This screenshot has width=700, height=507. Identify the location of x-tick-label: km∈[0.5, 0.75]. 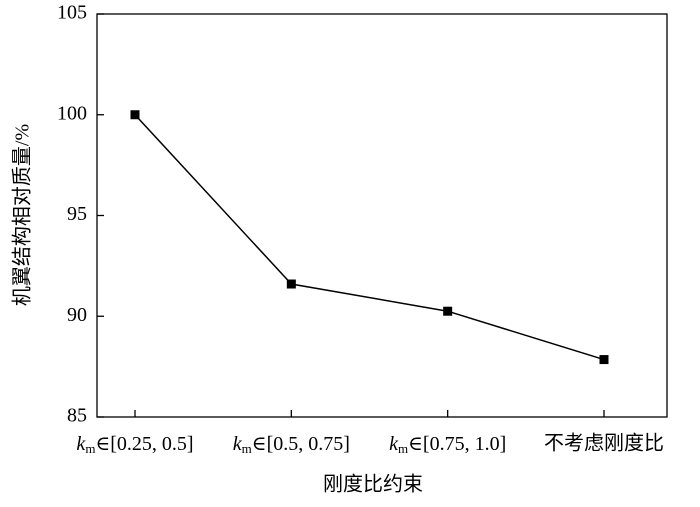
(291, 444).